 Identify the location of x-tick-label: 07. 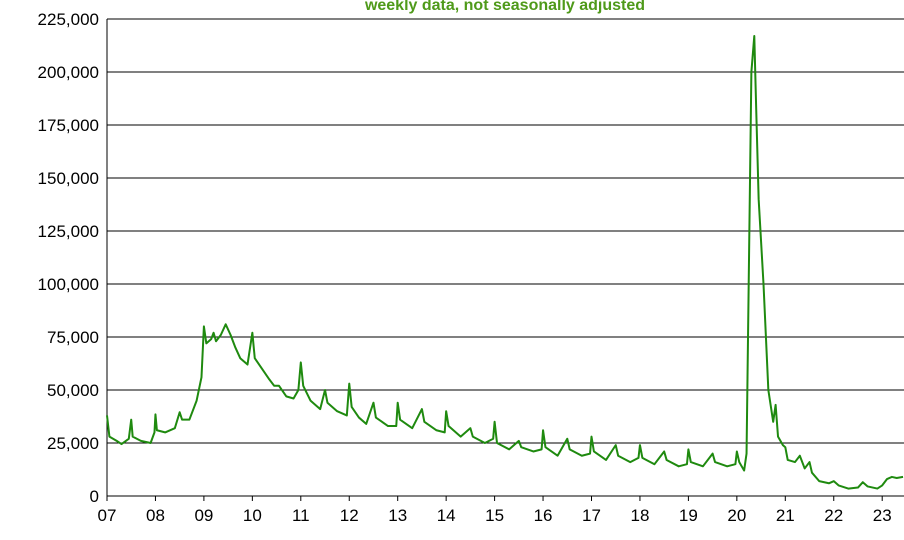
(107, 515).